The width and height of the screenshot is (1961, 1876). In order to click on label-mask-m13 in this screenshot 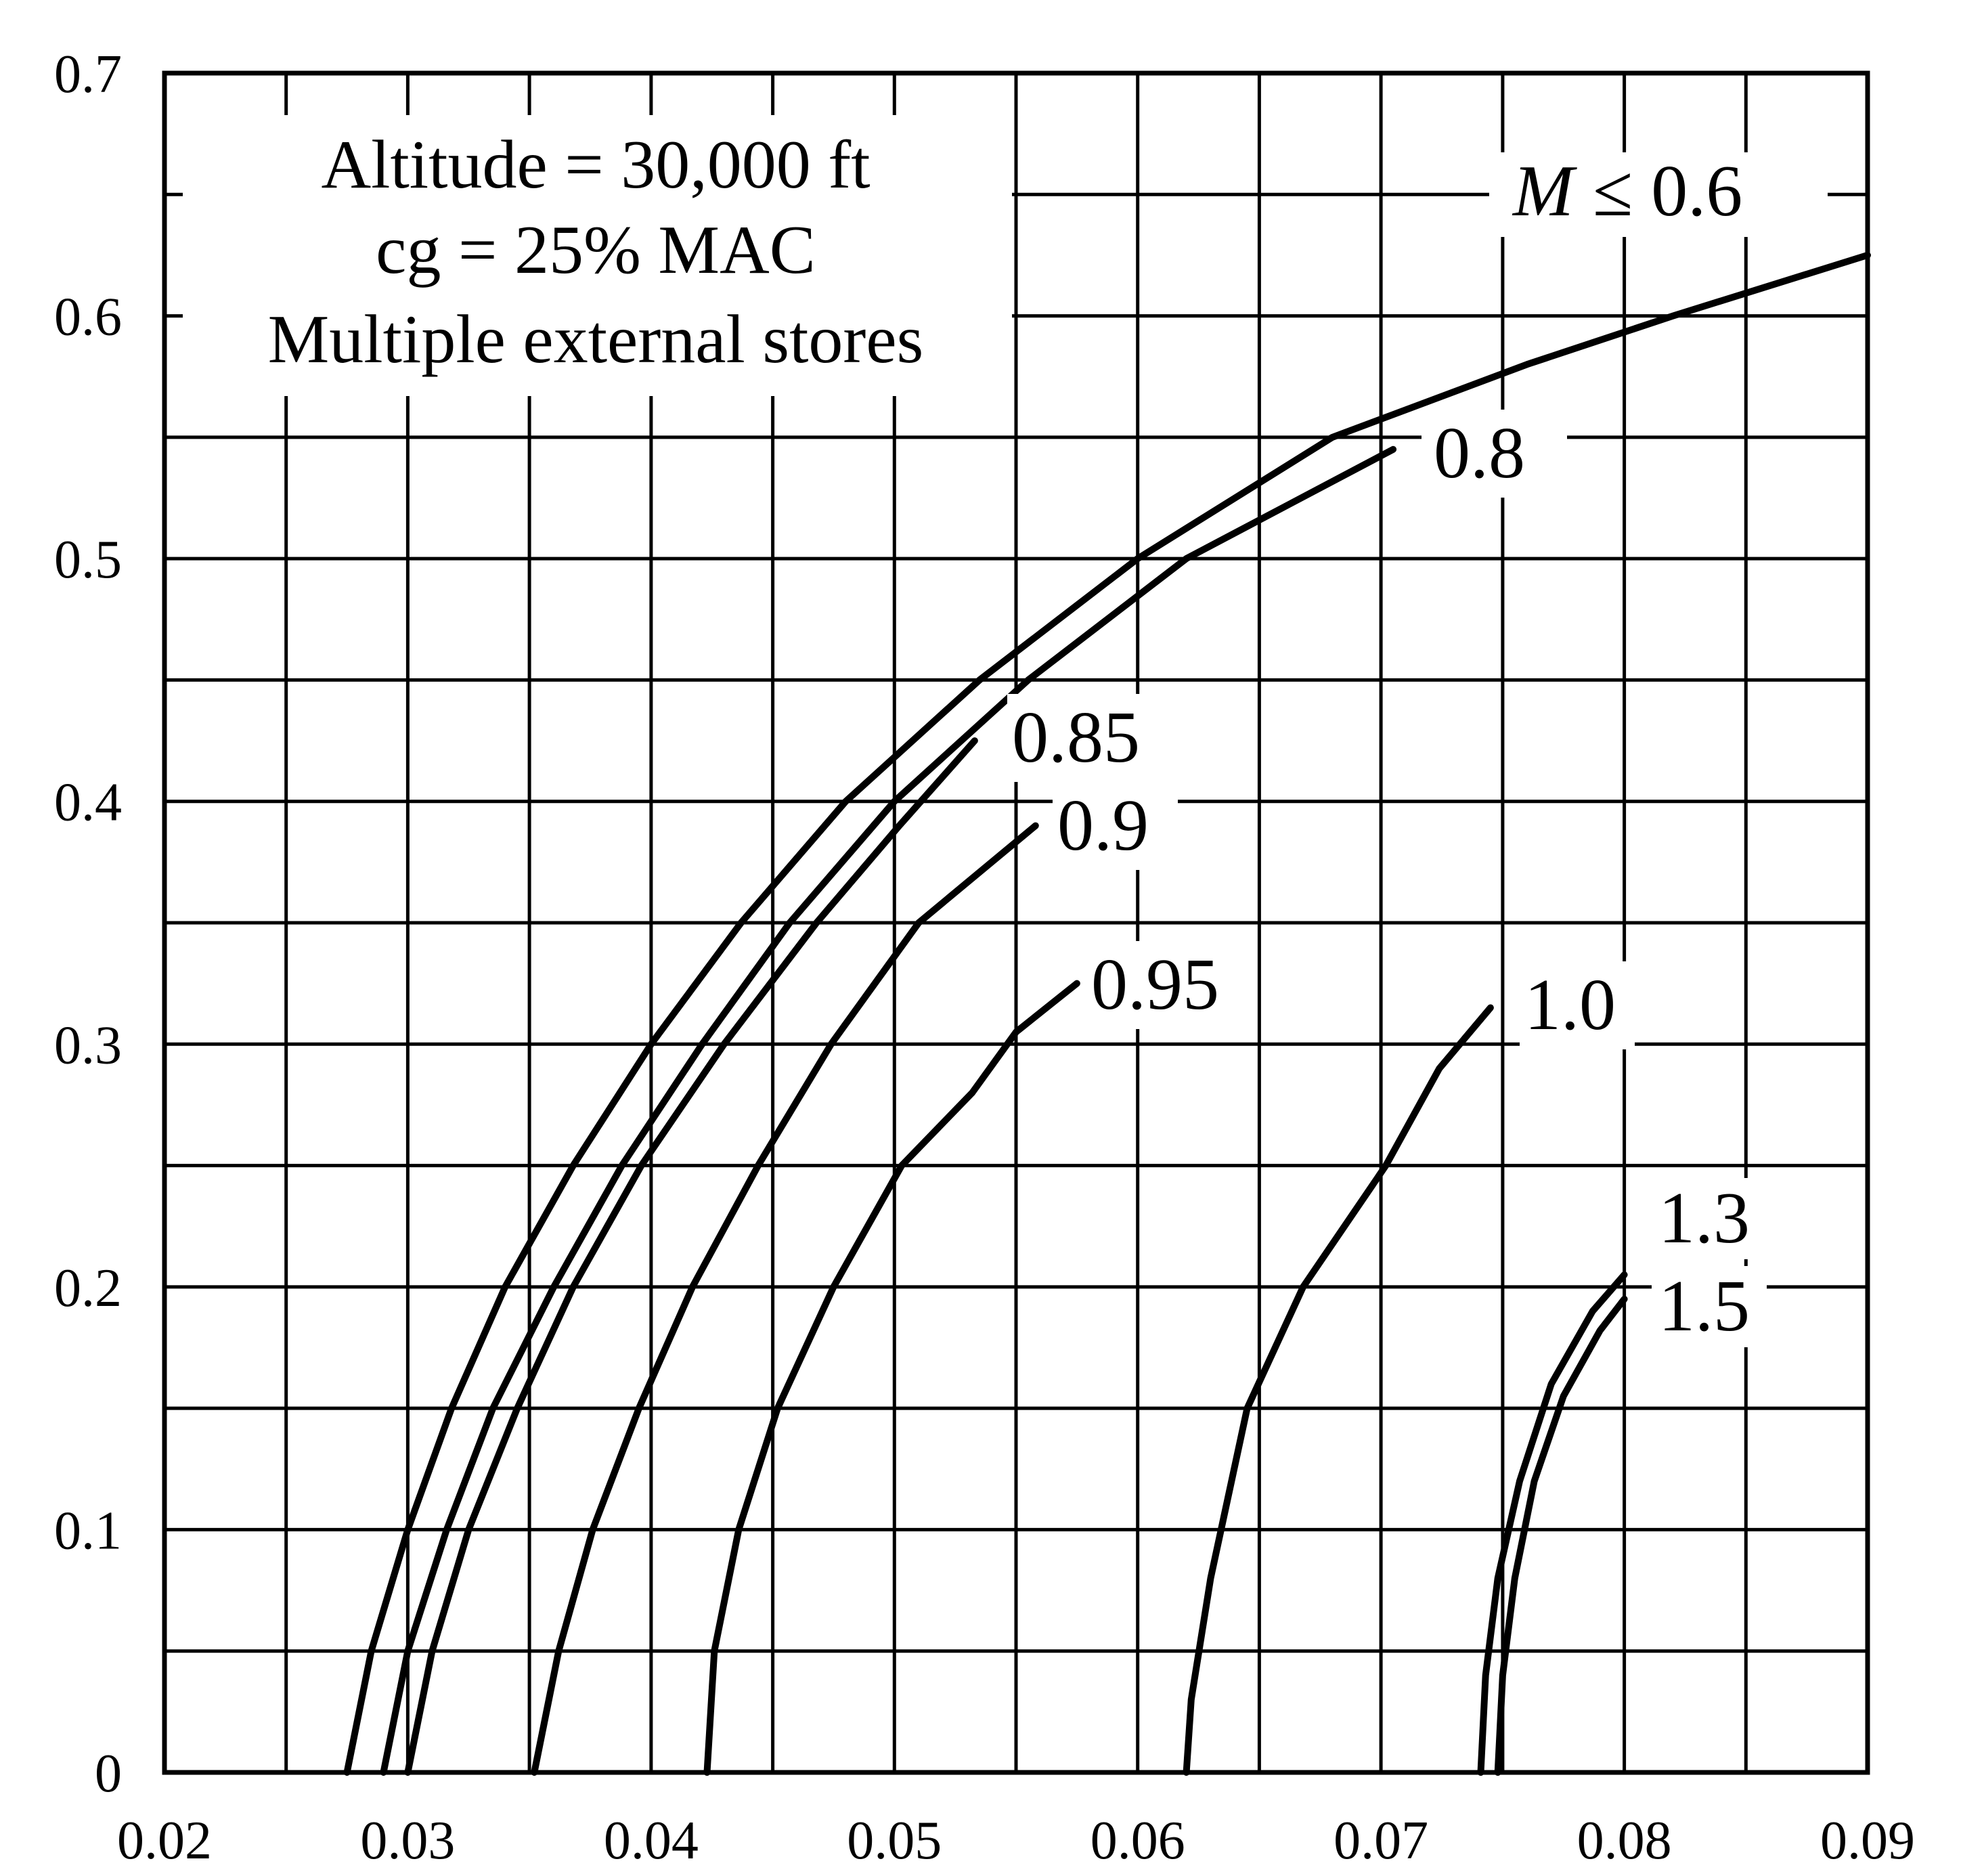, I will do `click(1709, 1218)`.